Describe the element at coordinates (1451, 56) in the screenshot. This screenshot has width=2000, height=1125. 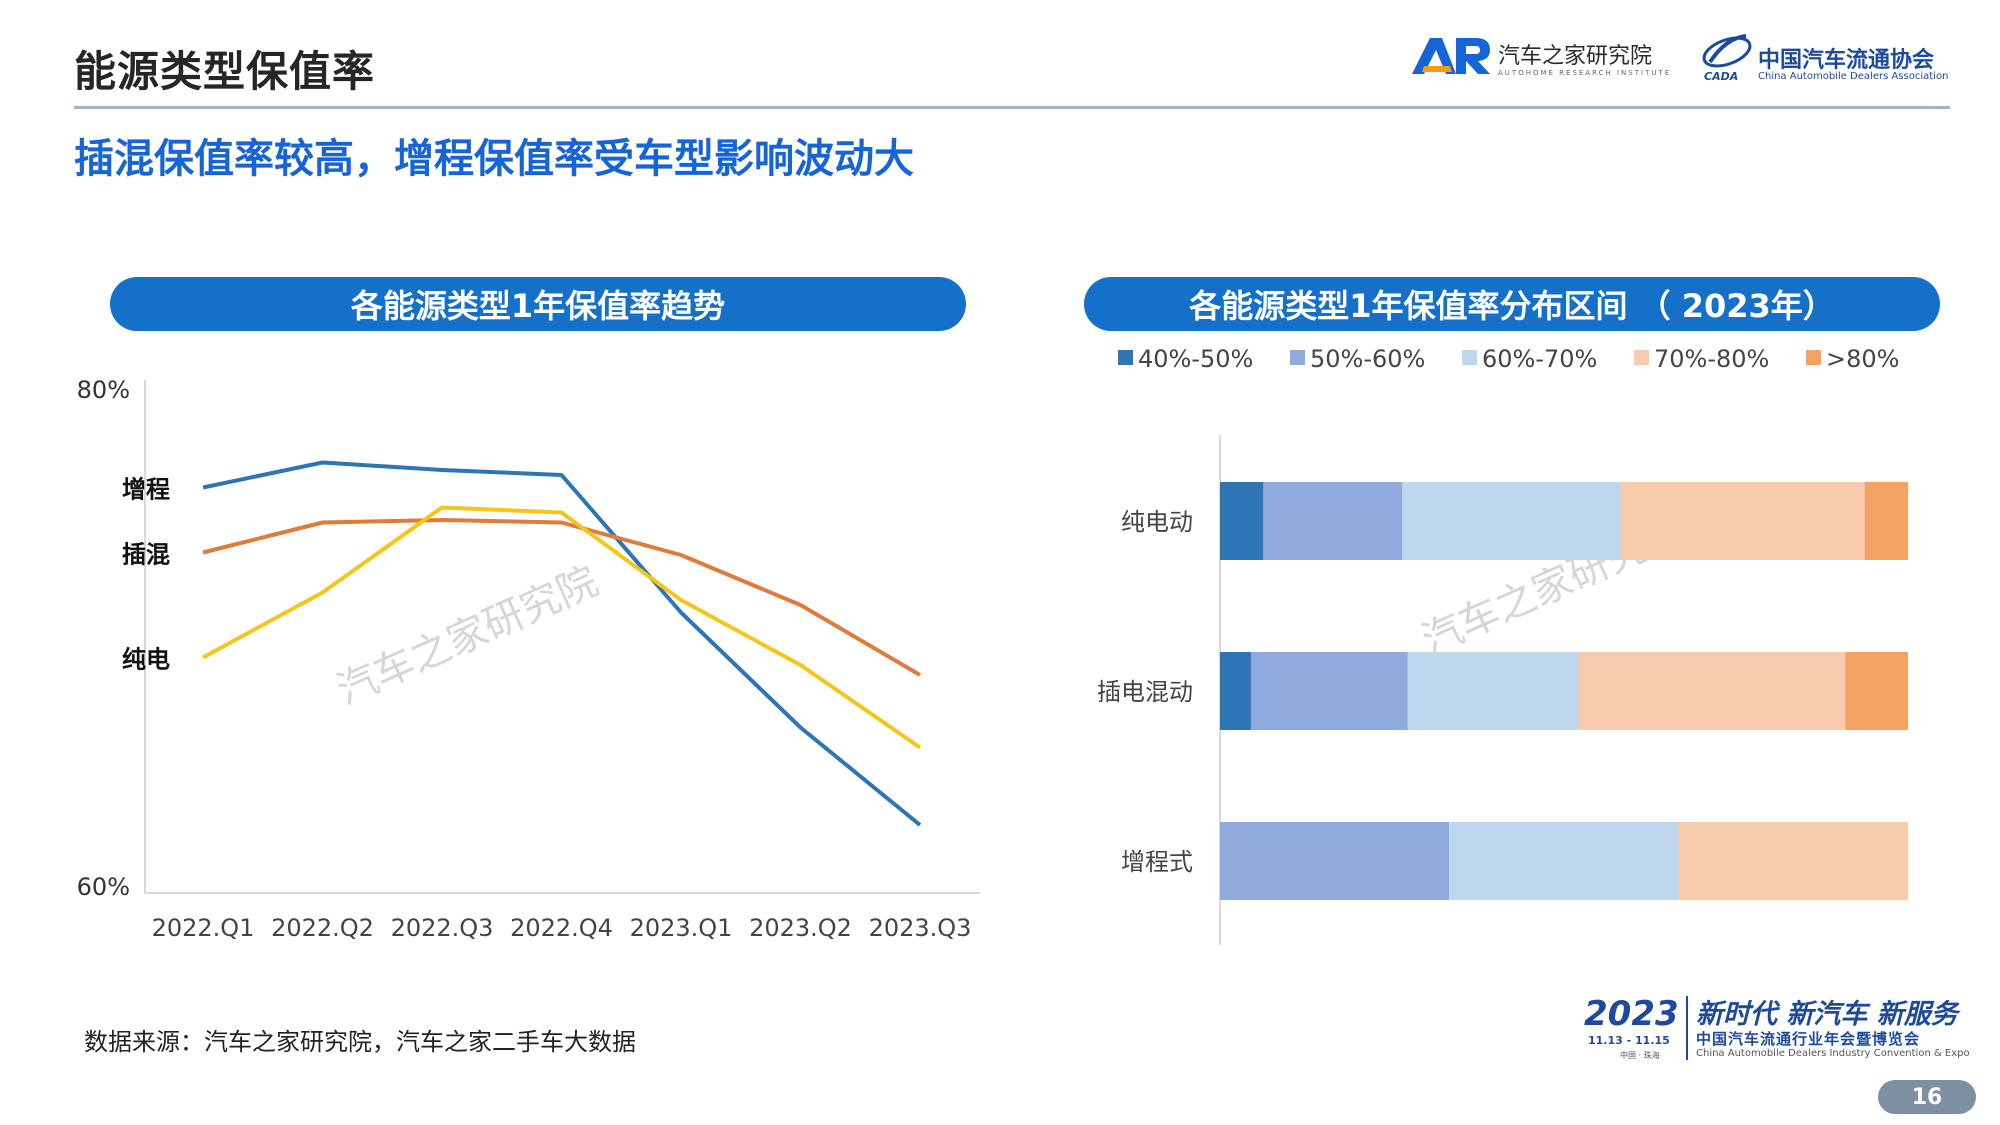
I see `ar-logo-icon` at that location.